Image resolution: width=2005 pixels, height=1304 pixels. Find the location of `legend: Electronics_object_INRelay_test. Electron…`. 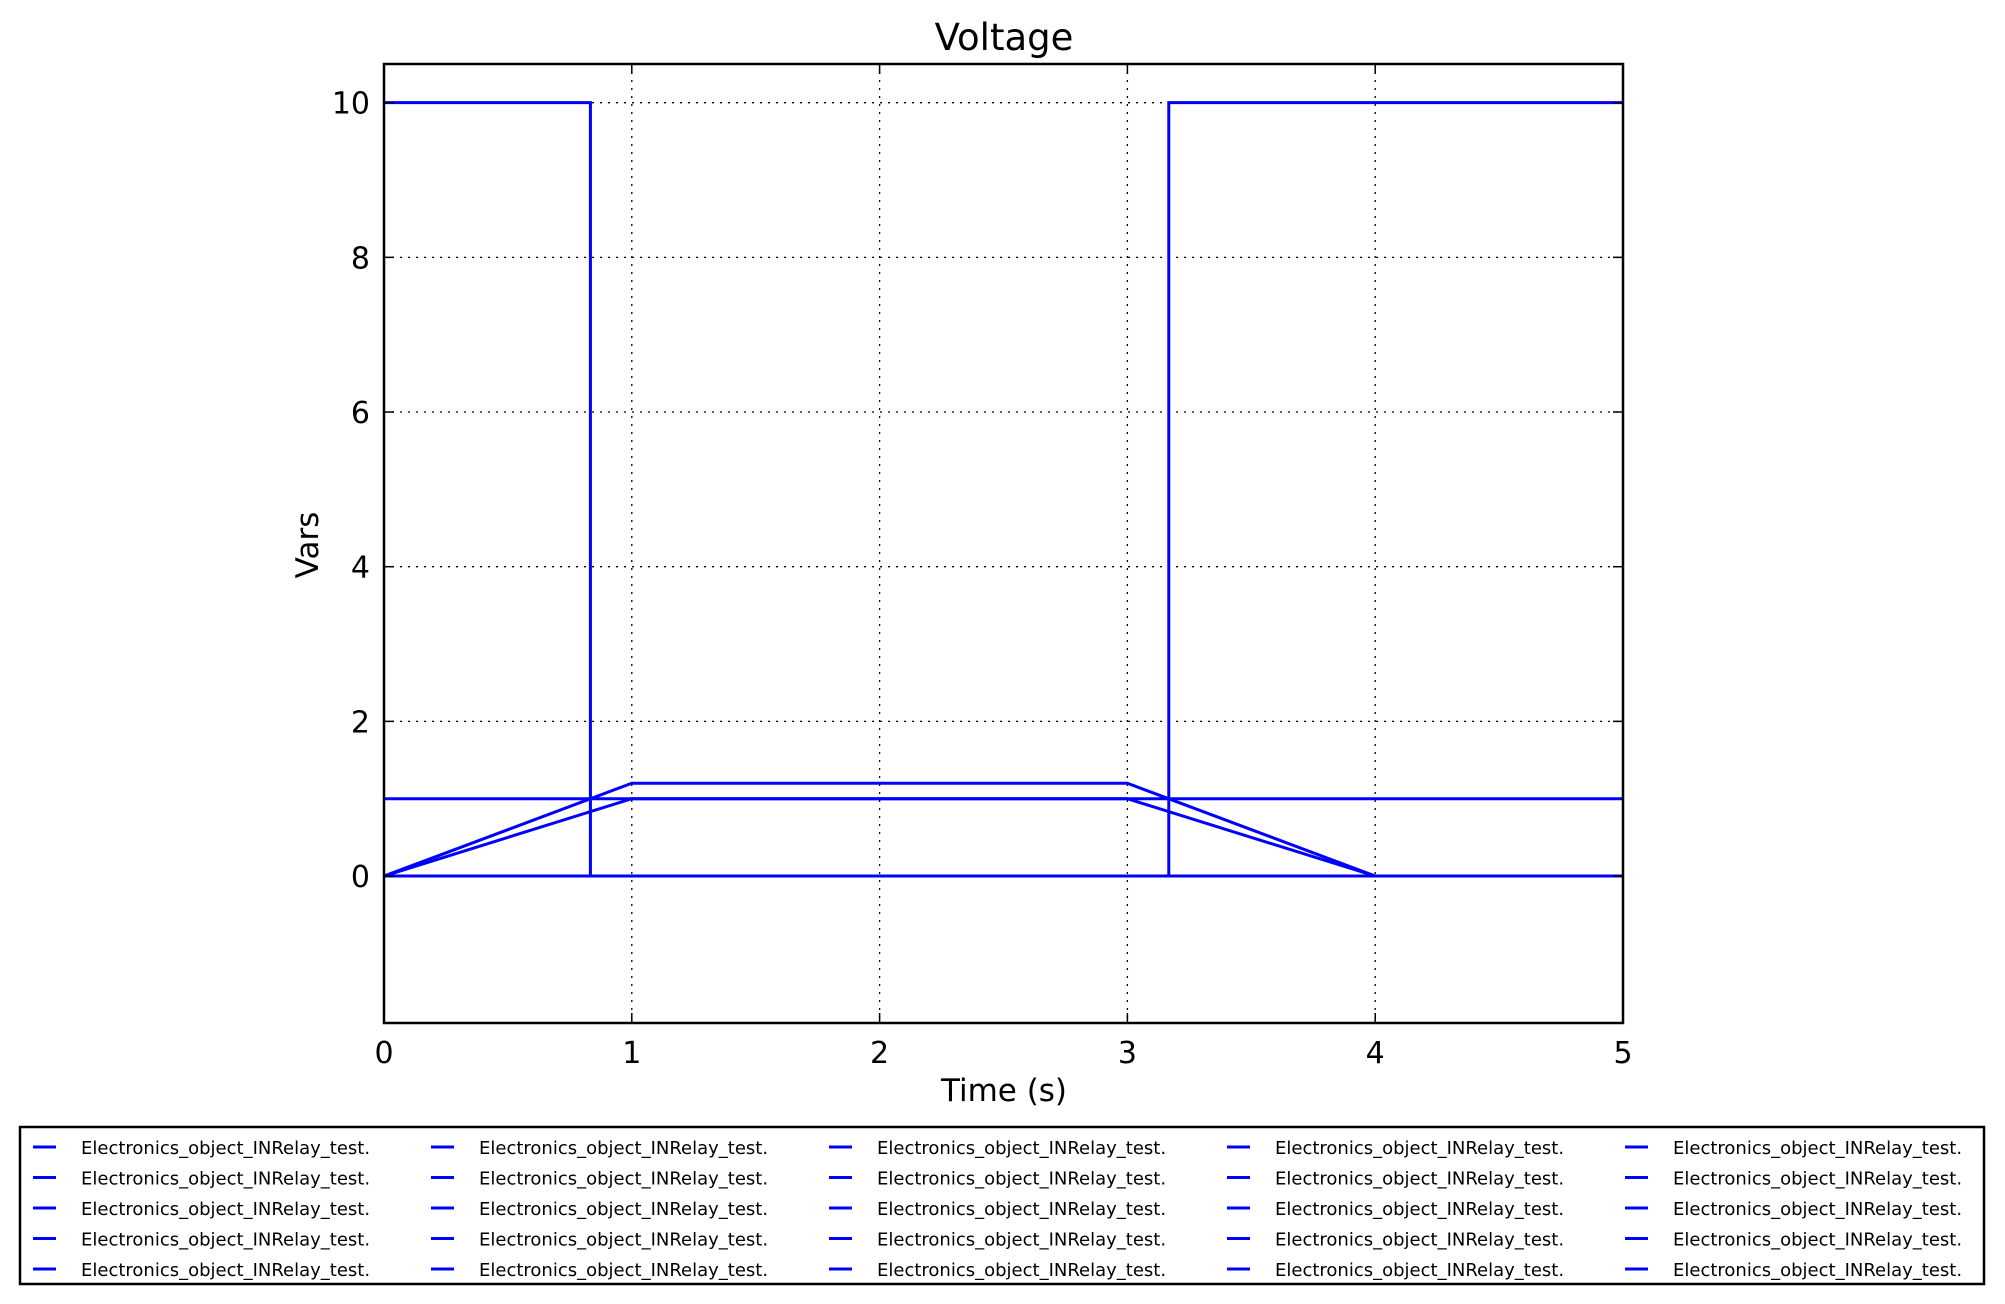

legend: Electronics_object_INRelay_test. Electron… is located at coordinates (1002, 1205).